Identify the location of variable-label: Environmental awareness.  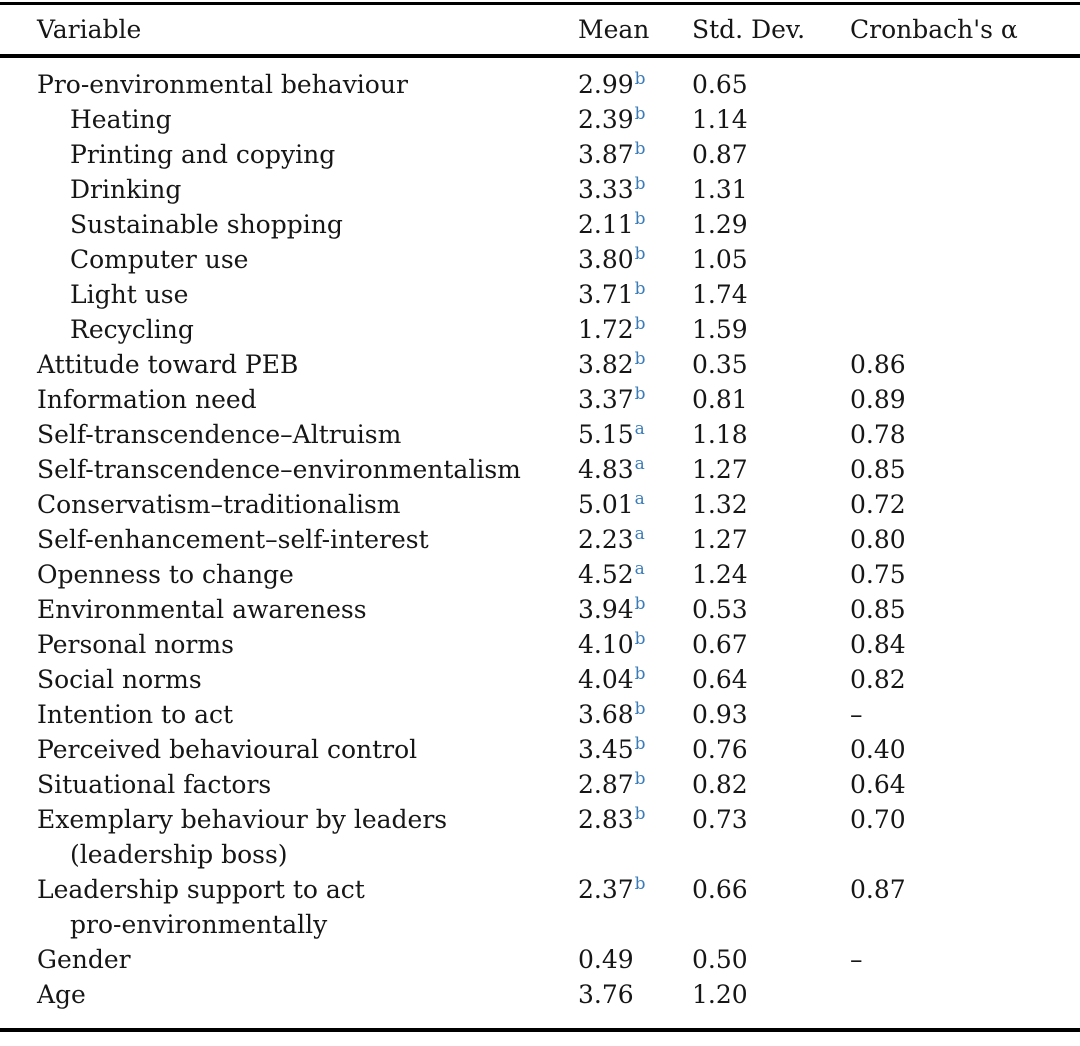
(202, 609).